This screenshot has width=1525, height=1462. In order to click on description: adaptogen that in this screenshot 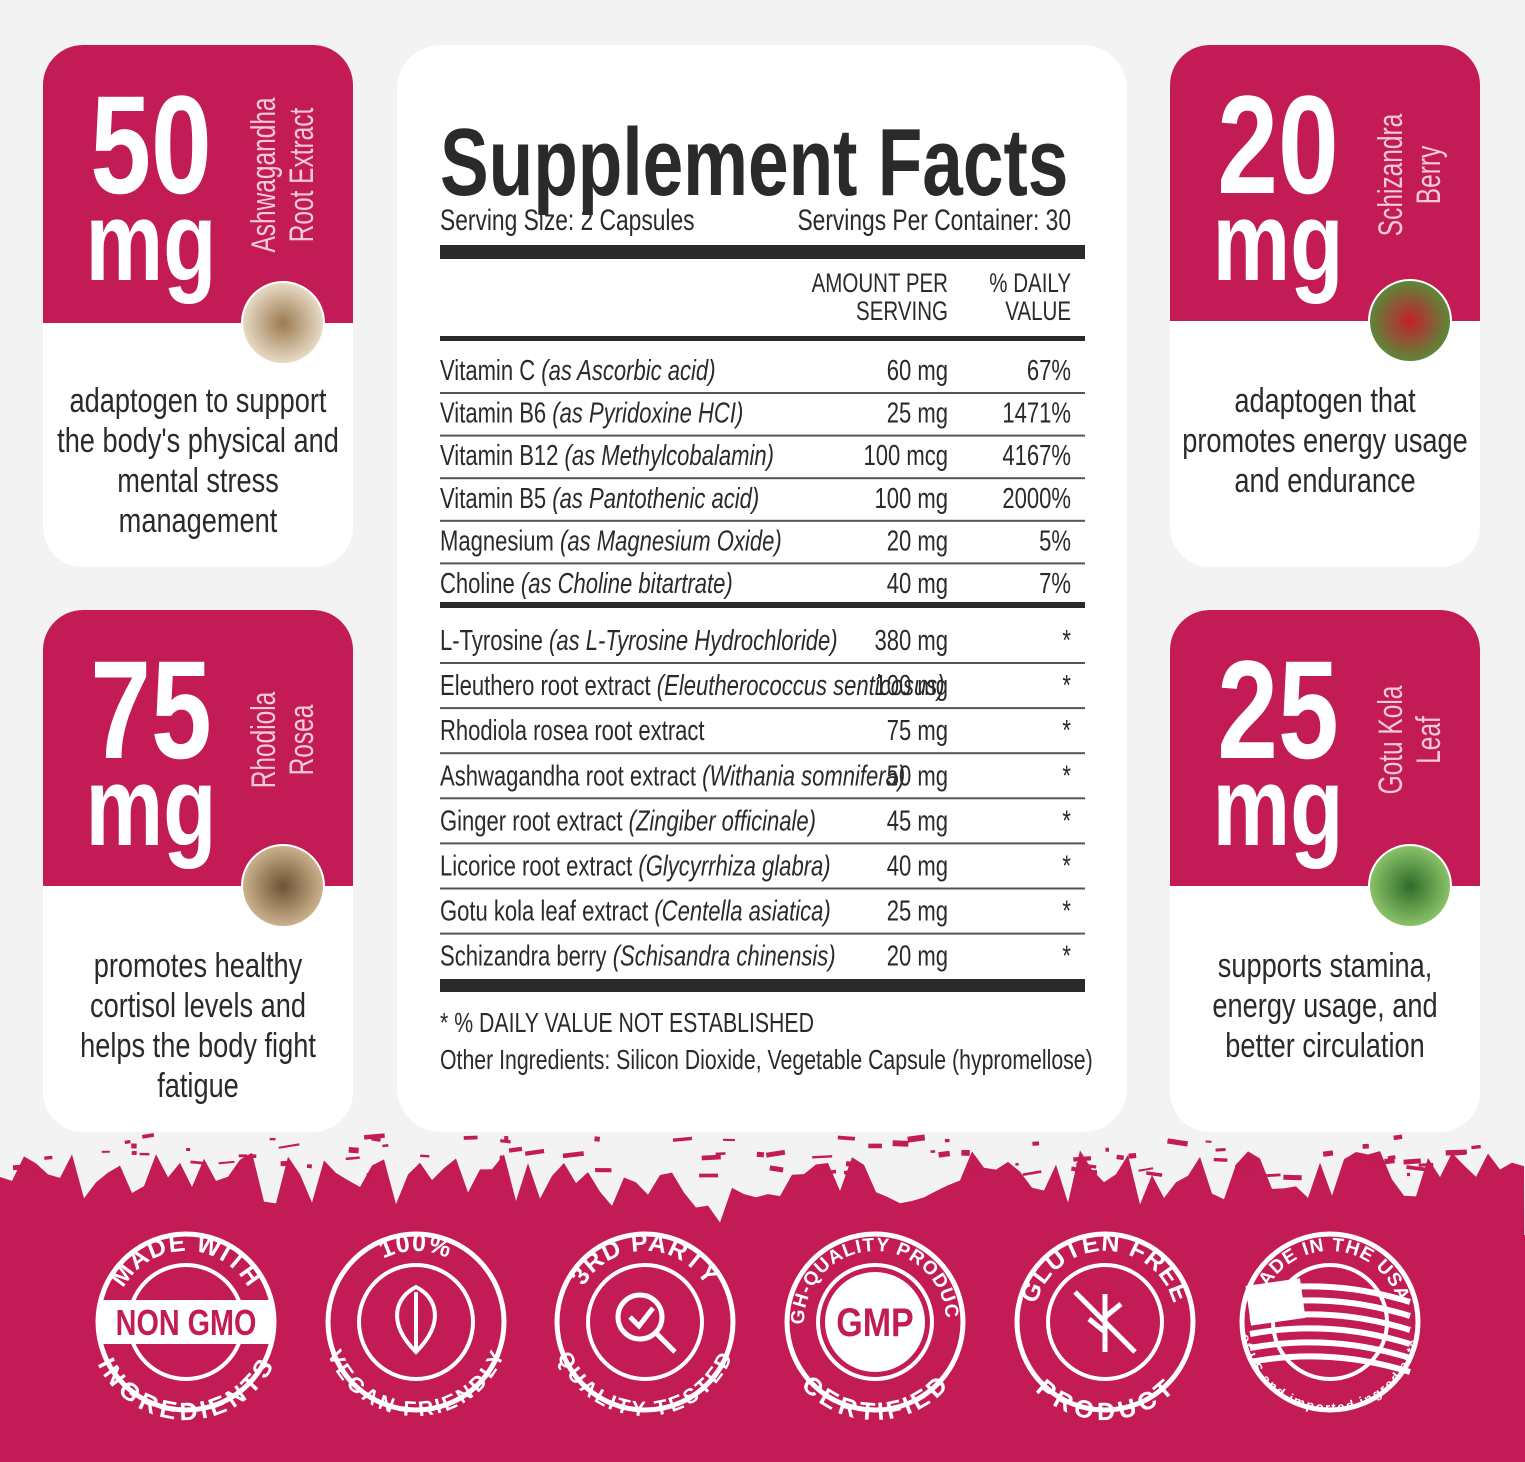, I will do `click(1325, 400)`.